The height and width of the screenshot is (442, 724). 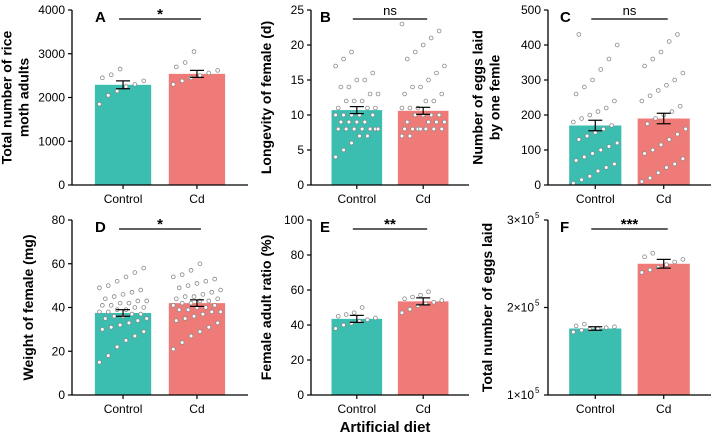 What do you see at coordinates (51, 54) in the screenshot?
I see `y-tick-label: 3000` at bounding box center [51, 54].